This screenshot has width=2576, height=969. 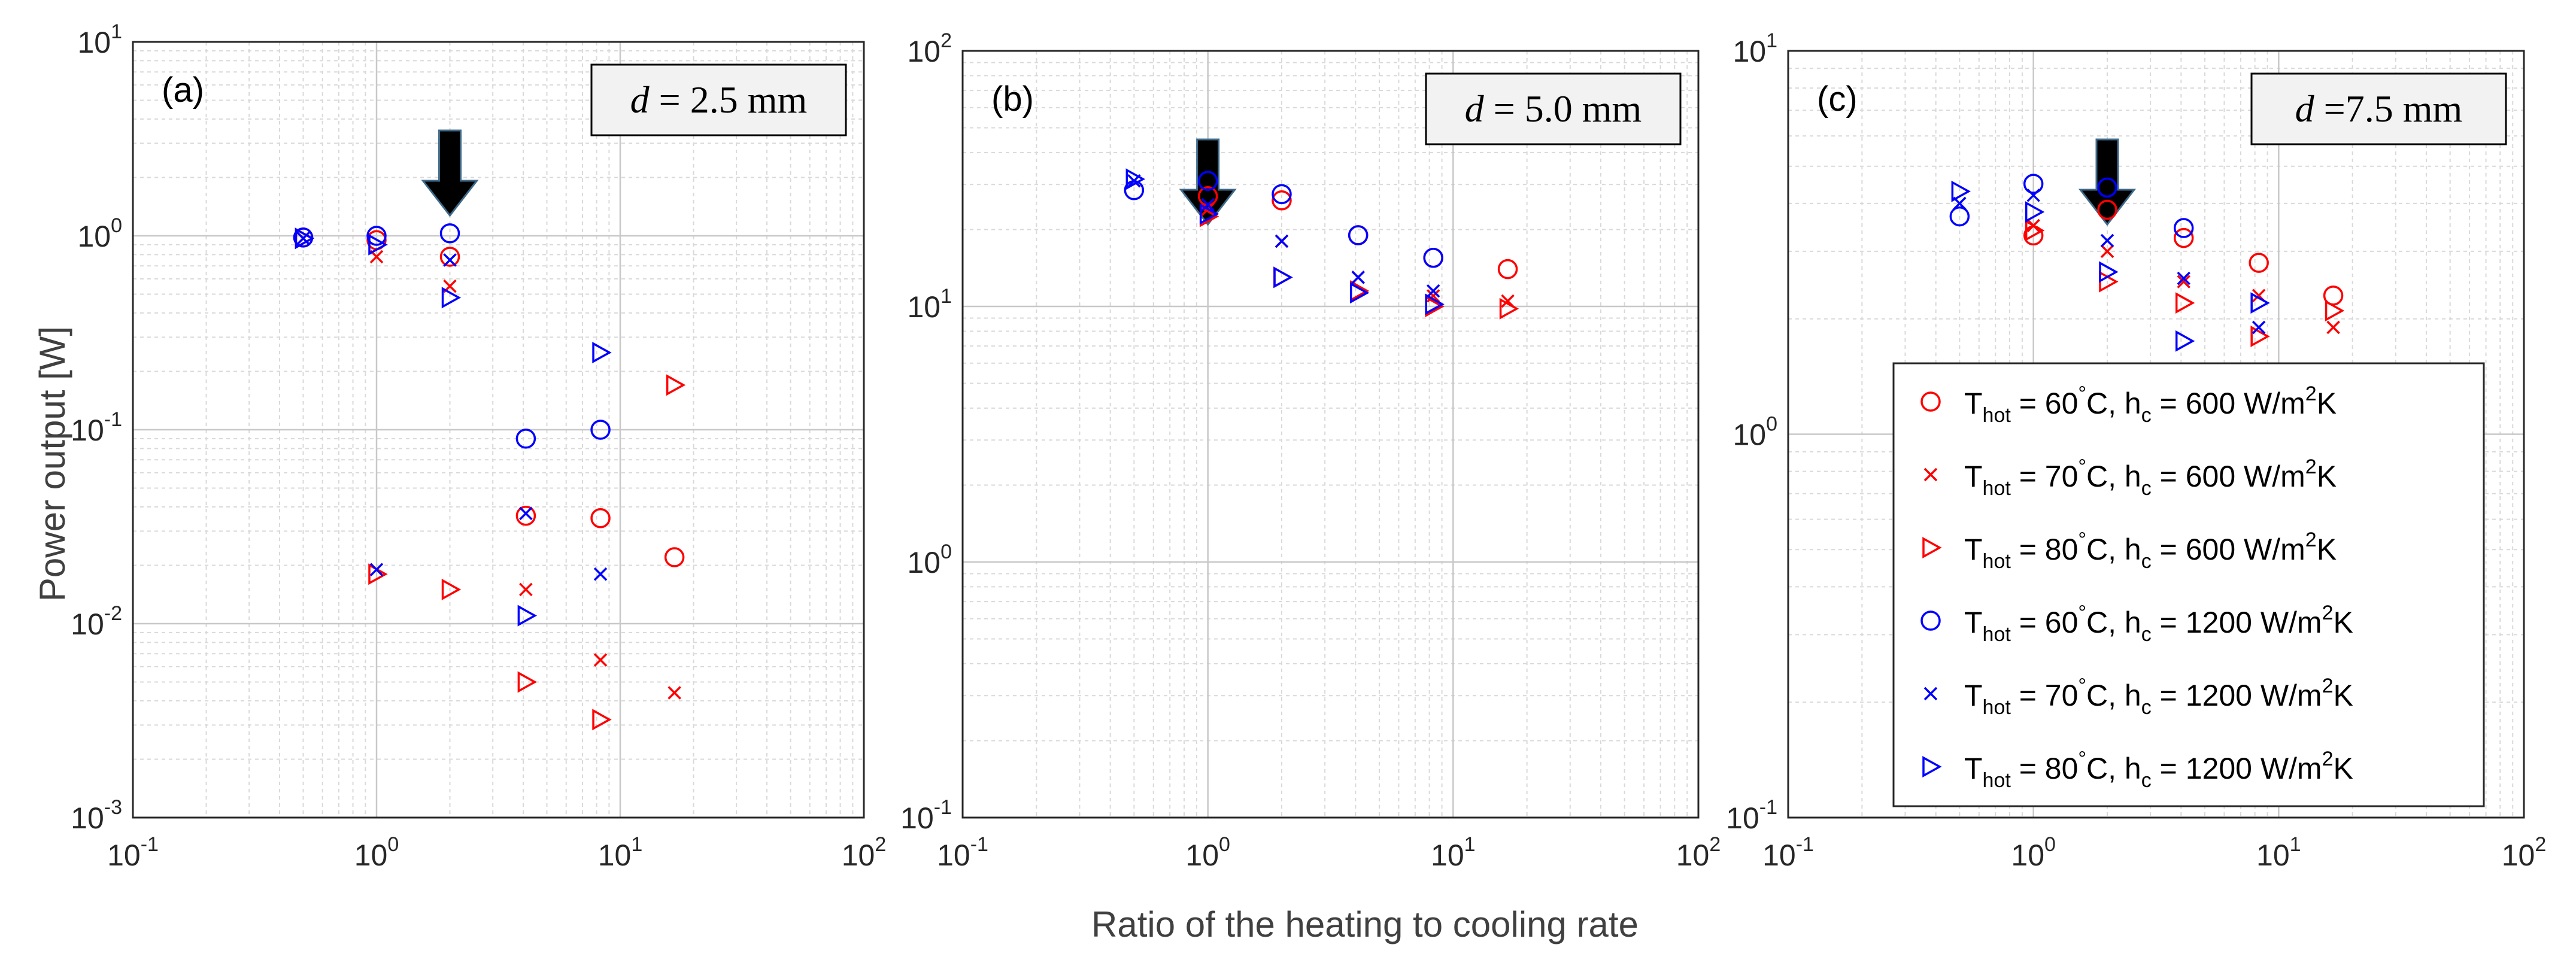 I want to click on panel-label: (c), so click(x=1837, y=99).